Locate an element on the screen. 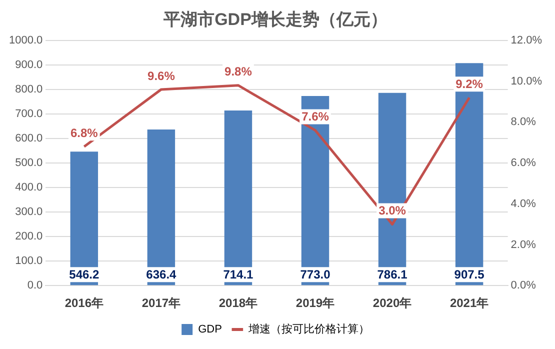 The width and height of the screenshot is (555, 349). y2-tick-label: 8.0% is located at coordinates (523, 122).